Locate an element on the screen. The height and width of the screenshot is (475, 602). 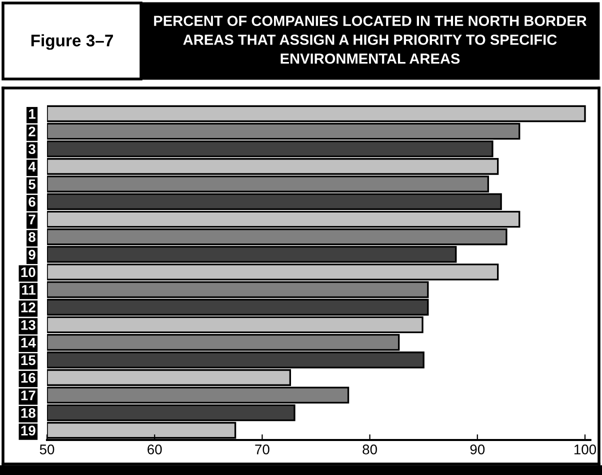
x-tick-label: 70 is located at coordinates (262, 449).